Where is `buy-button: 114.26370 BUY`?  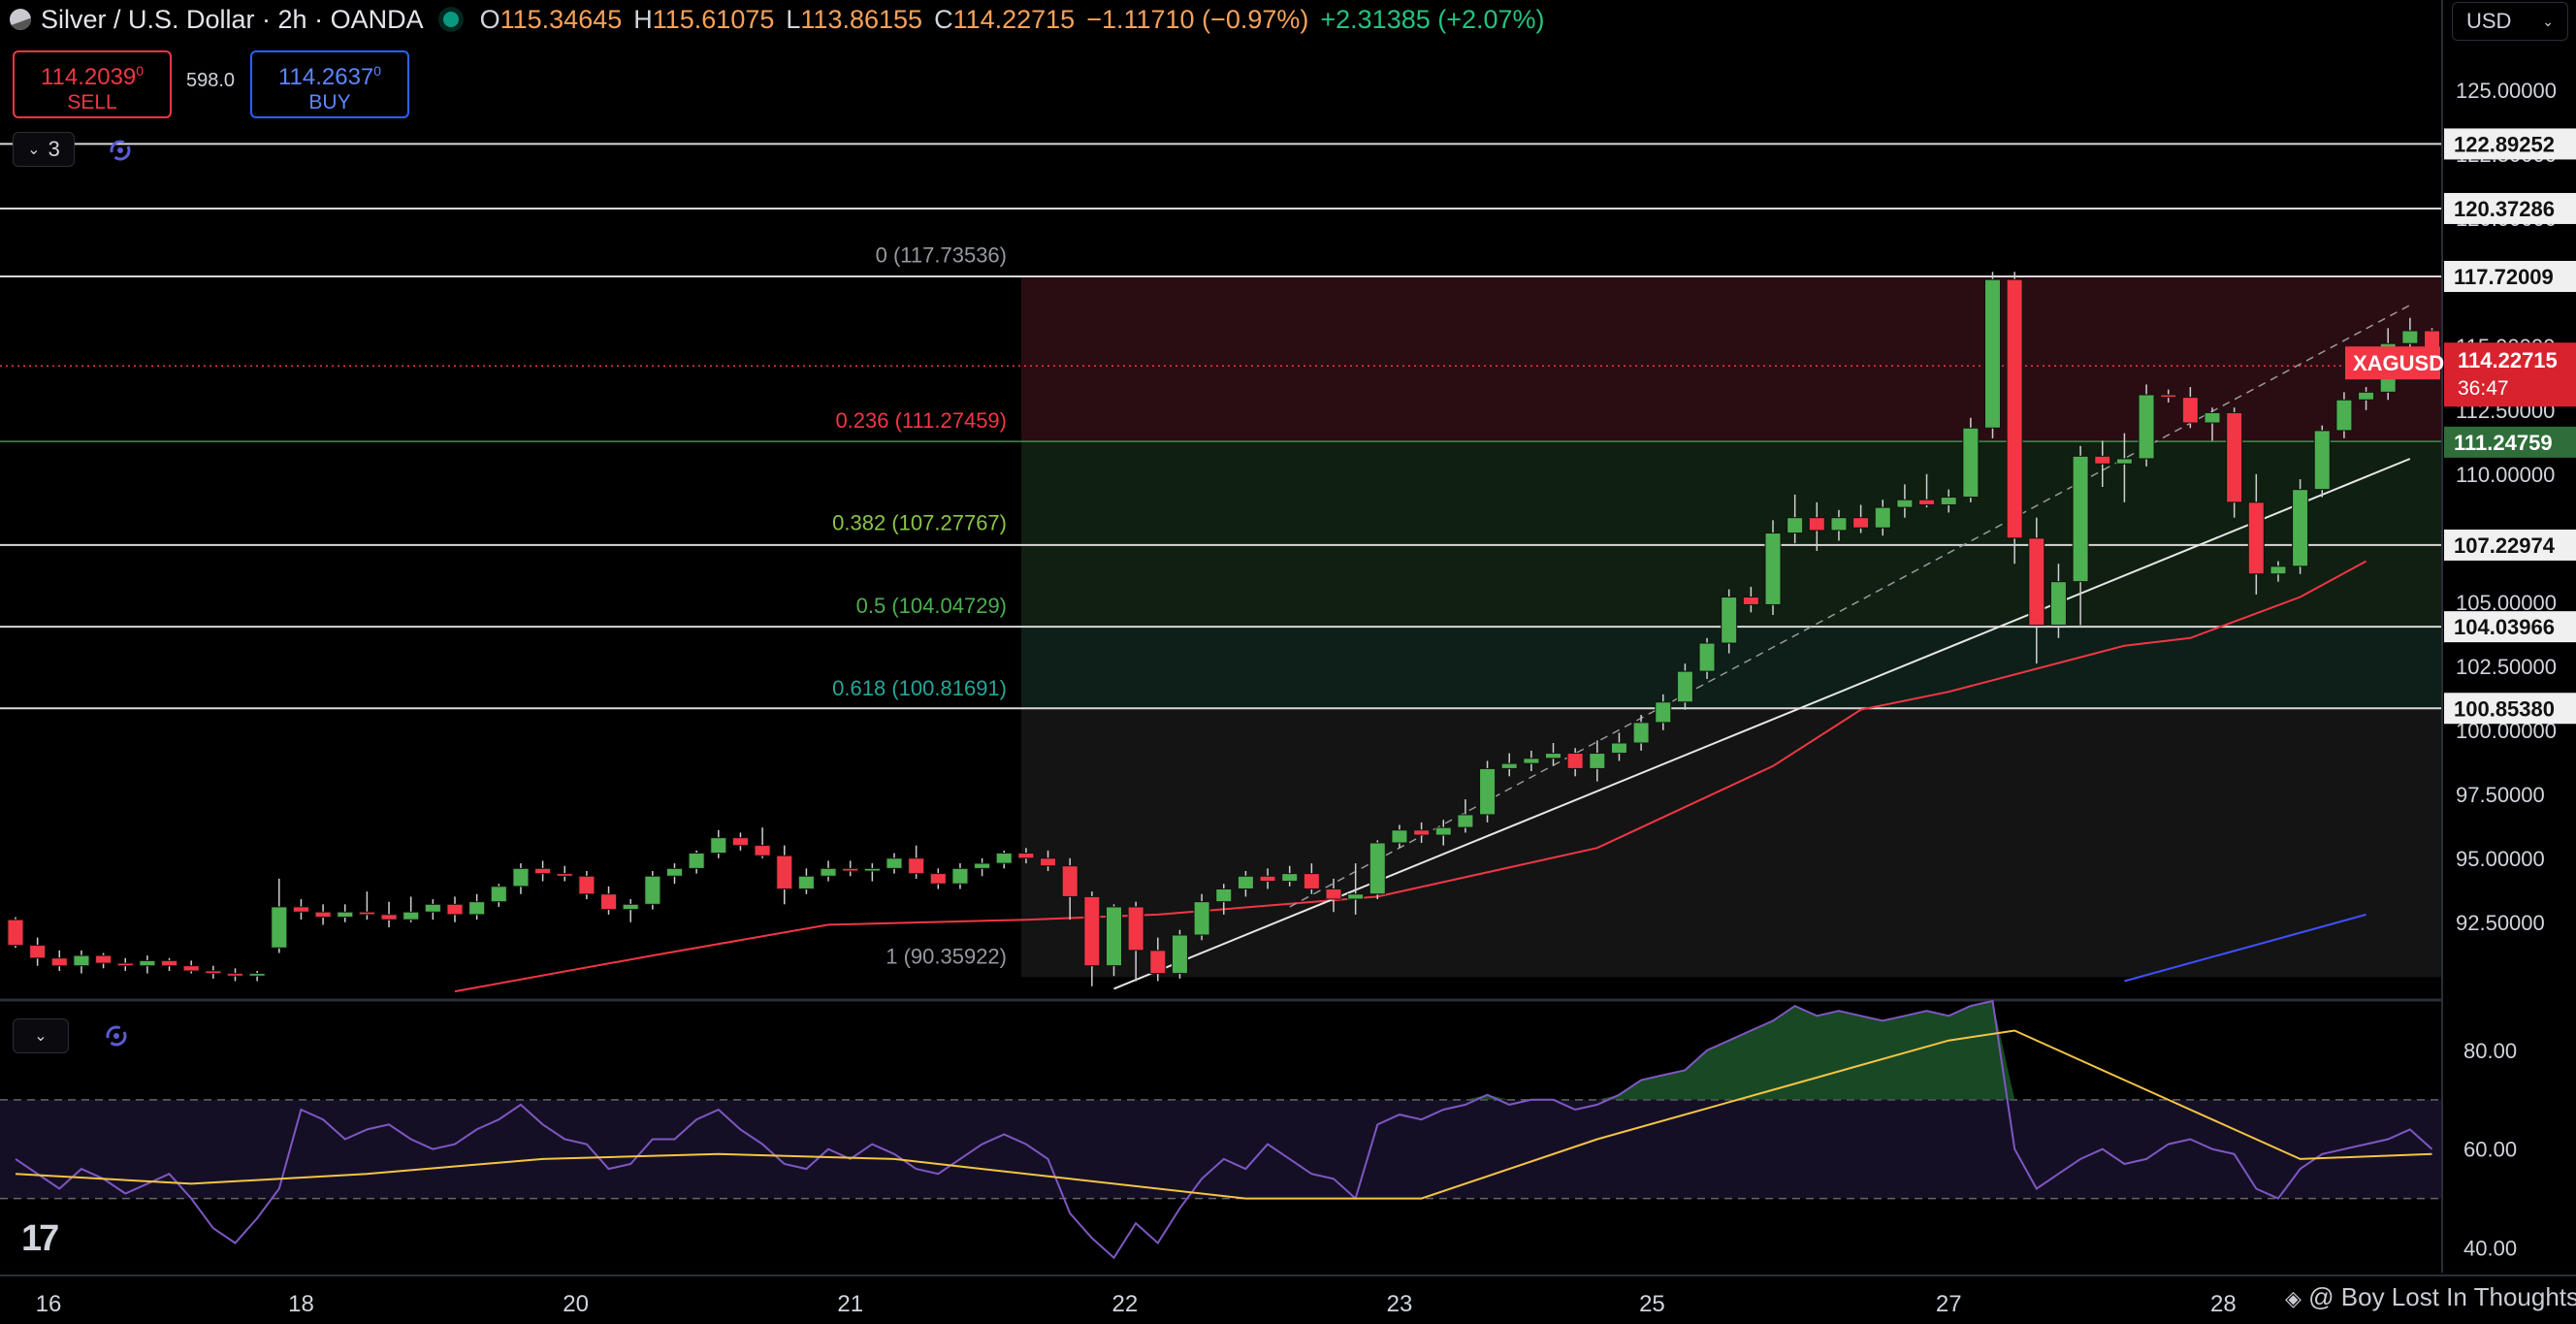 buy-button: 114.26370 BUY is located at coordinates (329, 84).